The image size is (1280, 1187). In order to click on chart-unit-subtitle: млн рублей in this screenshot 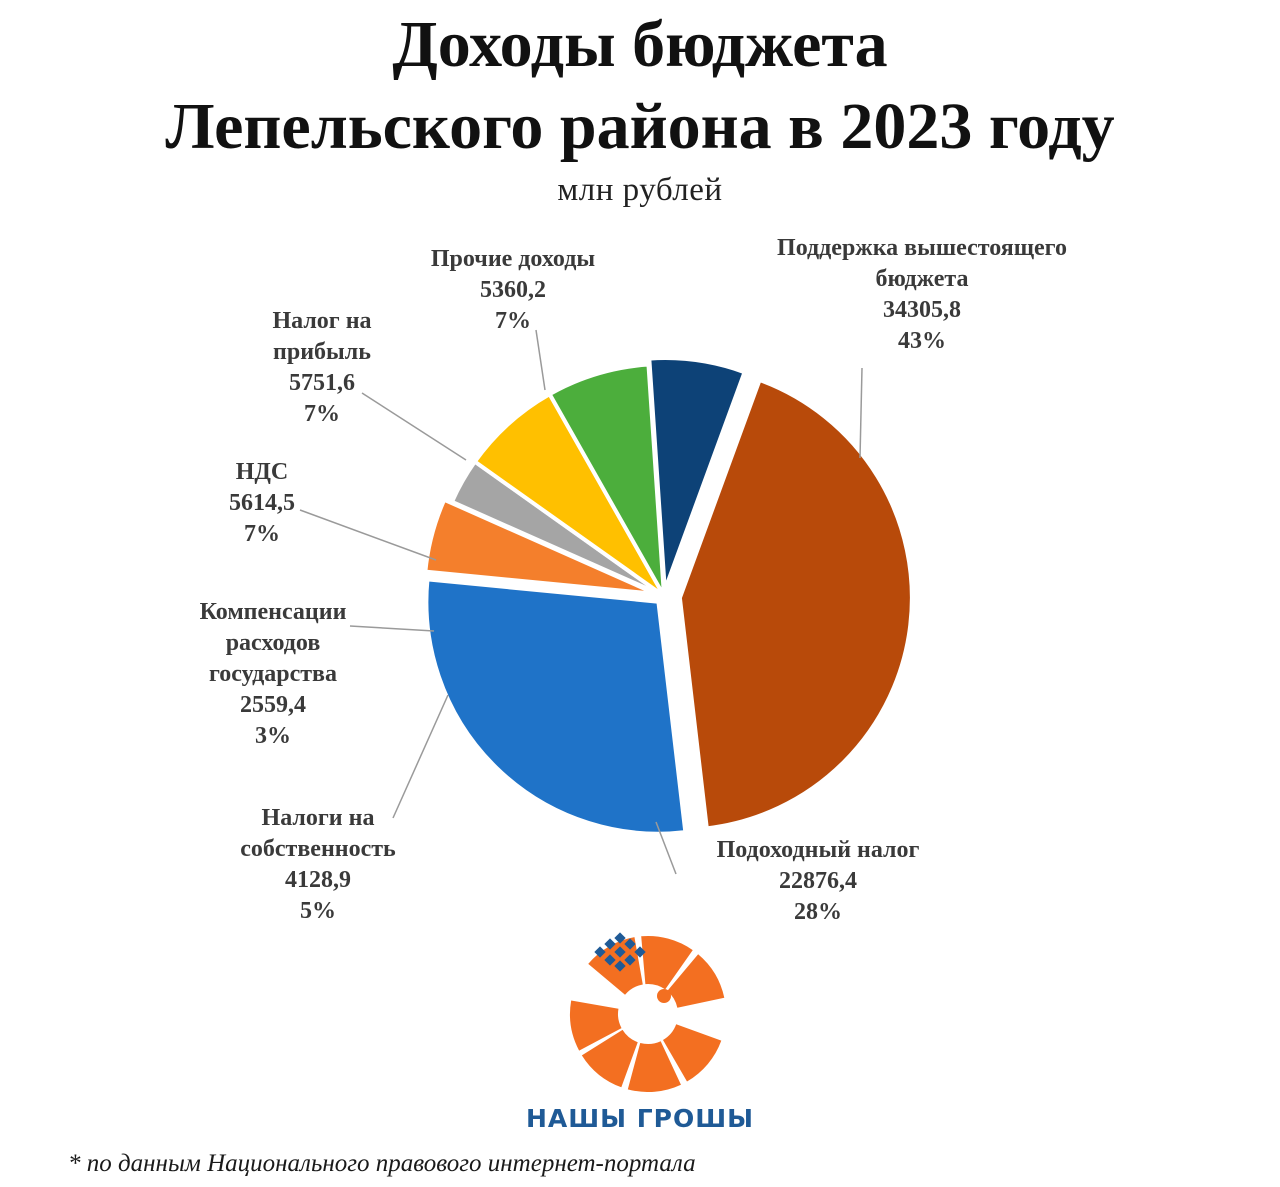, I will do `click(640, 190)`.